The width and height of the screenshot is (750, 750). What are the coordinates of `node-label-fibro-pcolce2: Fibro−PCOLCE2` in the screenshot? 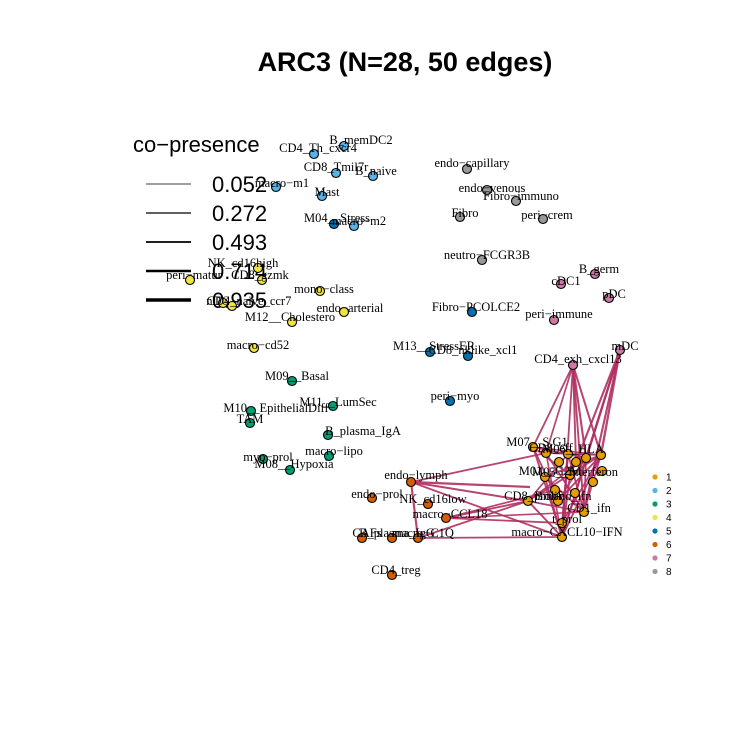 It's located at (476, 307).